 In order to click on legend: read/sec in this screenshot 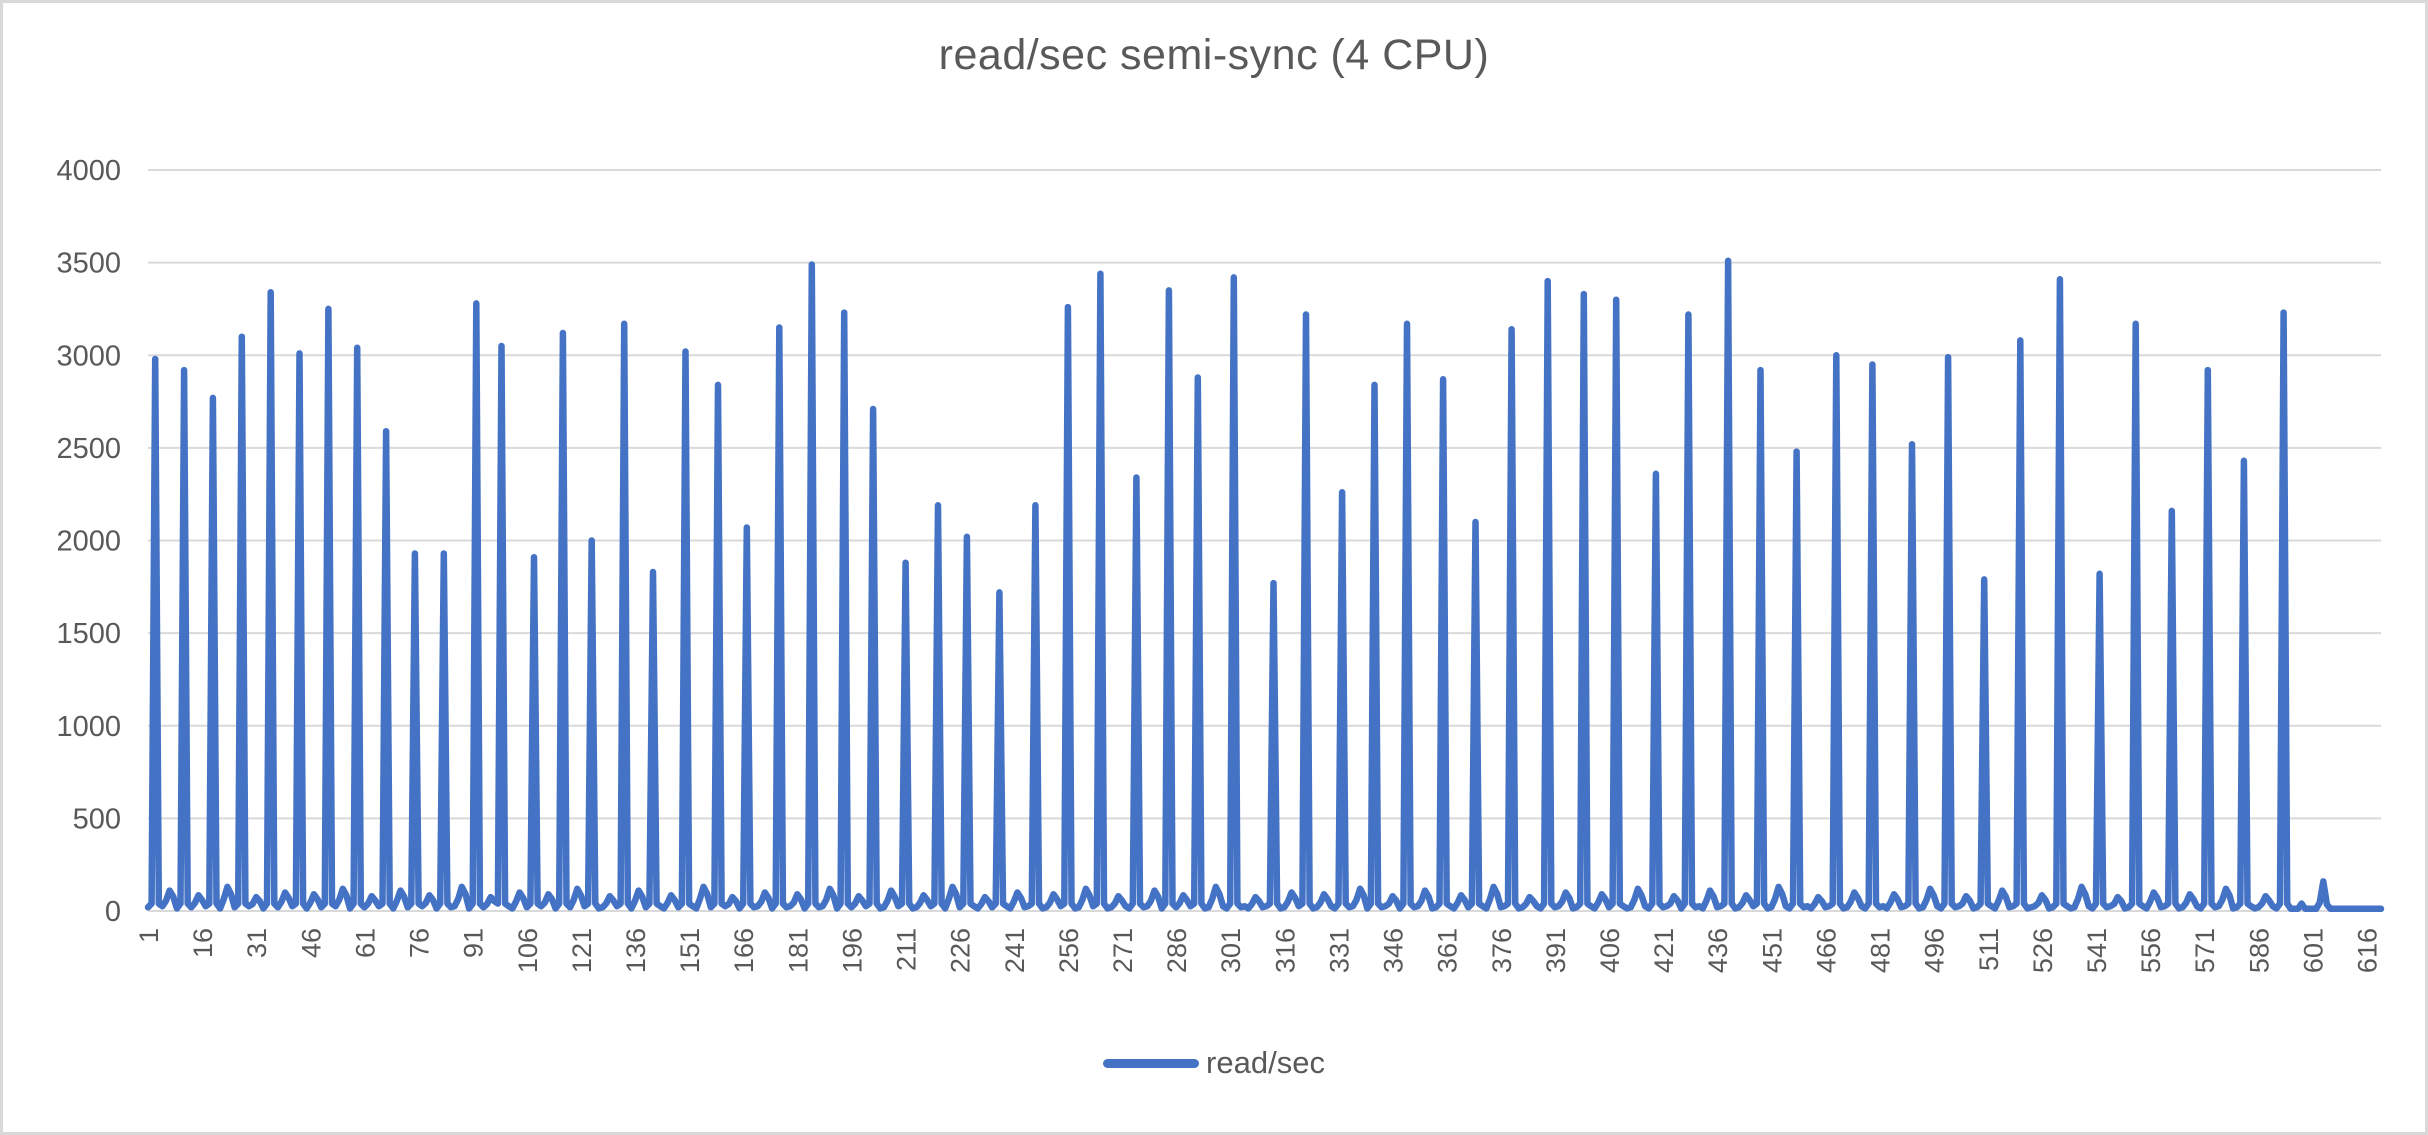, I will do `click(1214, 1063)`.